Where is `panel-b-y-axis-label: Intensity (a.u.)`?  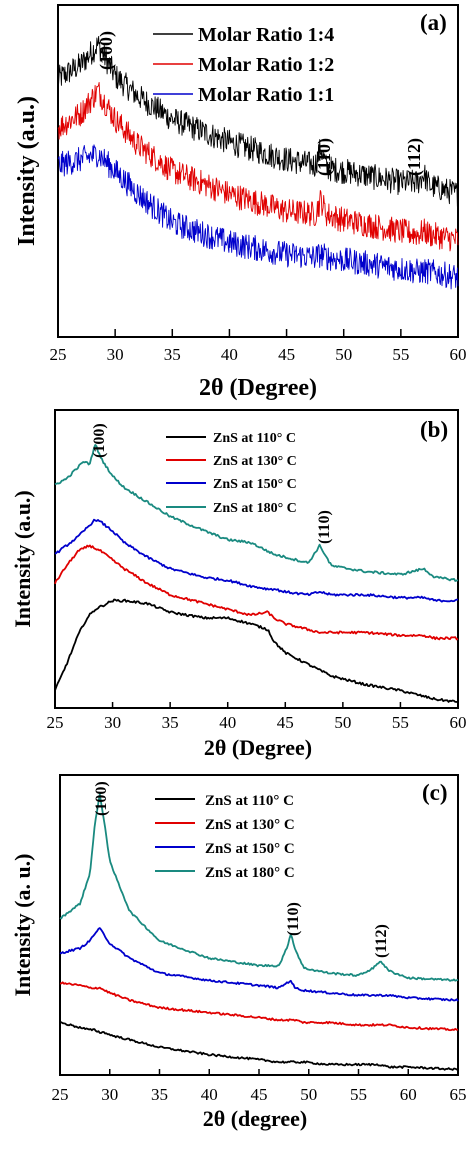
panel-b-y-axis-label: Intensity (a.u.) is located at coordinates (22, 559).